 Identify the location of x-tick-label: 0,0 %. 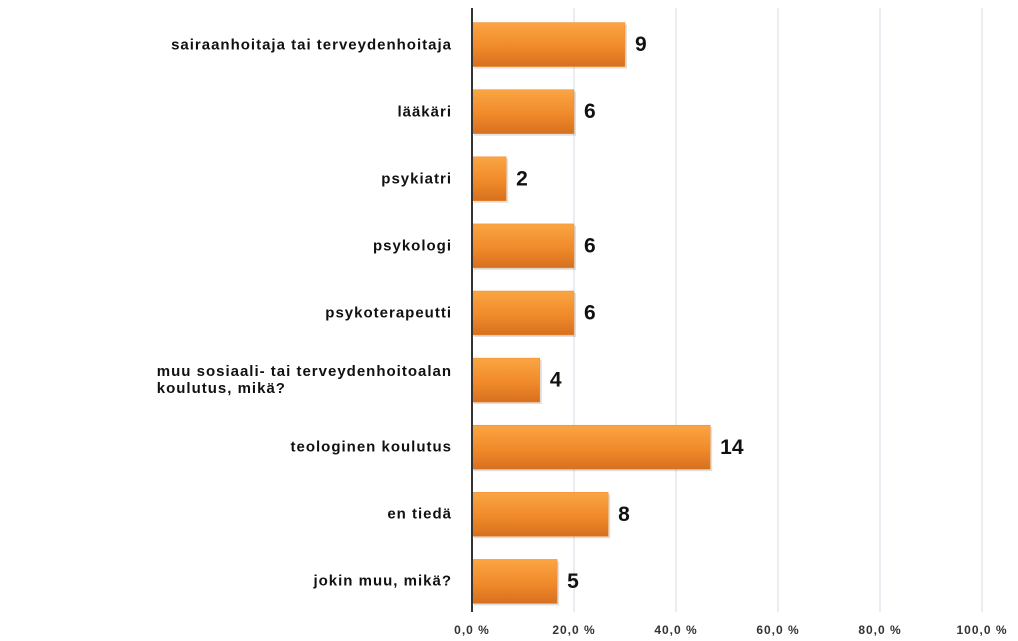
(472, 630).